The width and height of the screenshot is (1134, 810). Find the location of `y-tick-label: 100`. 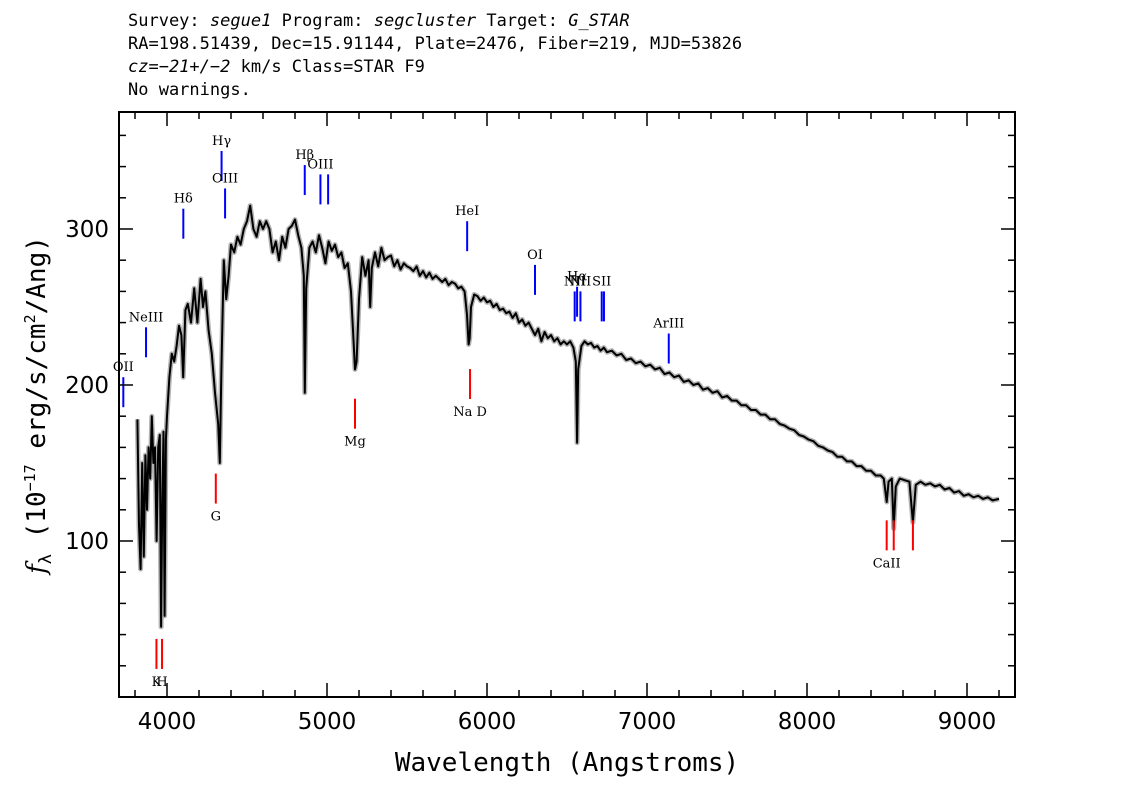

y-tick-label: 100 is located at coordinates (87, 542).